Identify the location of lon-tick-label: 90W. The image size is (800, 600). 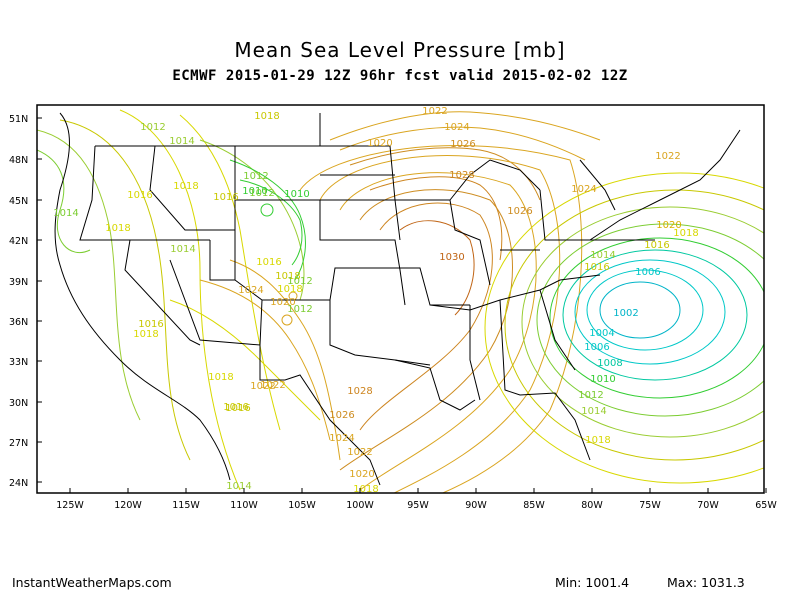
(476, 505).